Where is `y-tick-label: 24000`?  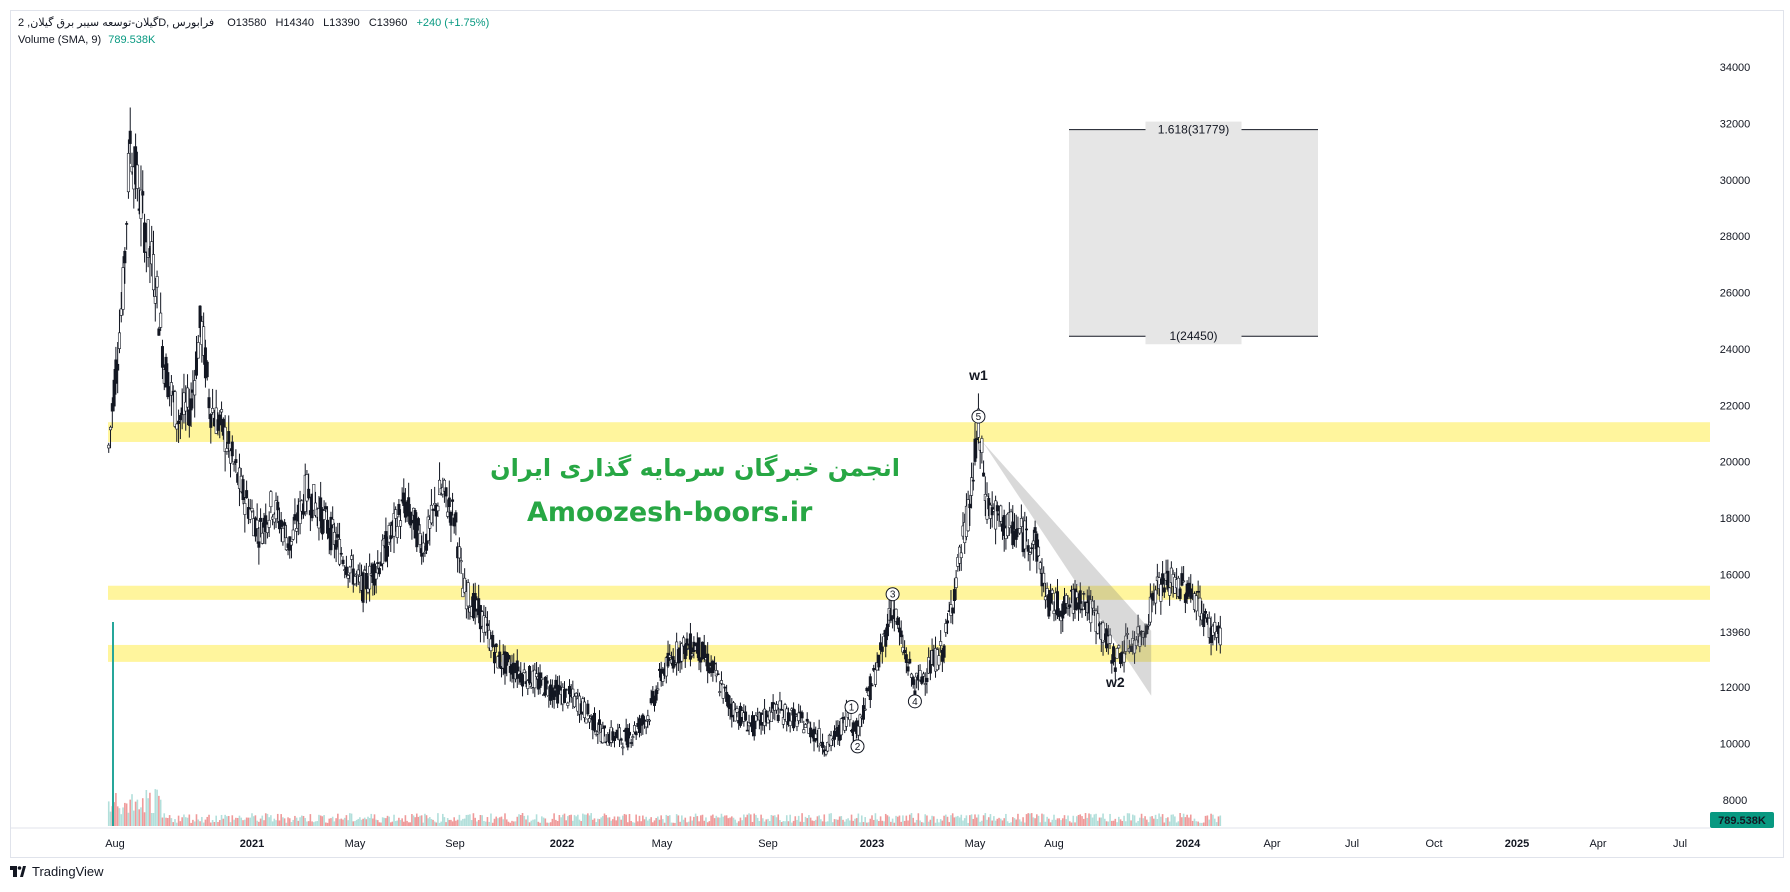
y-tick-label: 24000 is located at coordinates (1735, 350).